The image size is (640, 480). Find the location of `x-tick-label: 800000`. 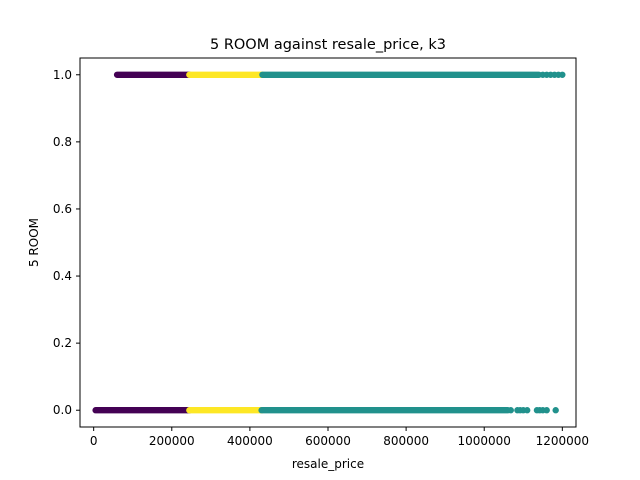

x-tick-label: 800000 is located at coordinates (406, 441).